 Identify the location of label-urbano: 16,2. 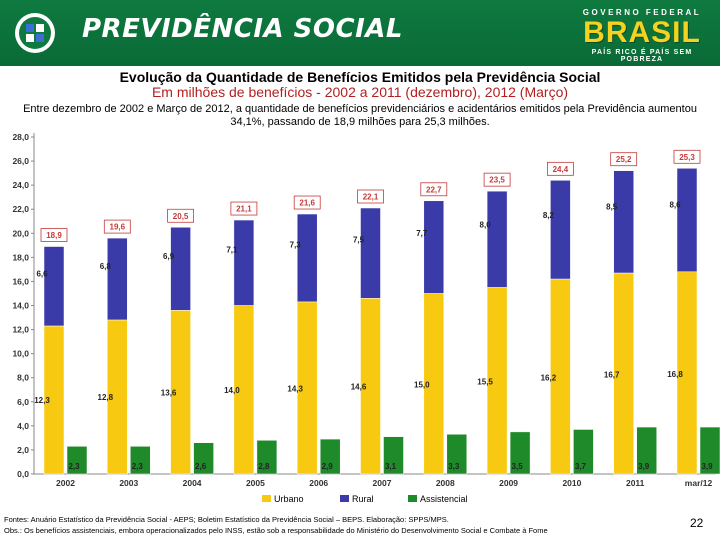
(549, 377).